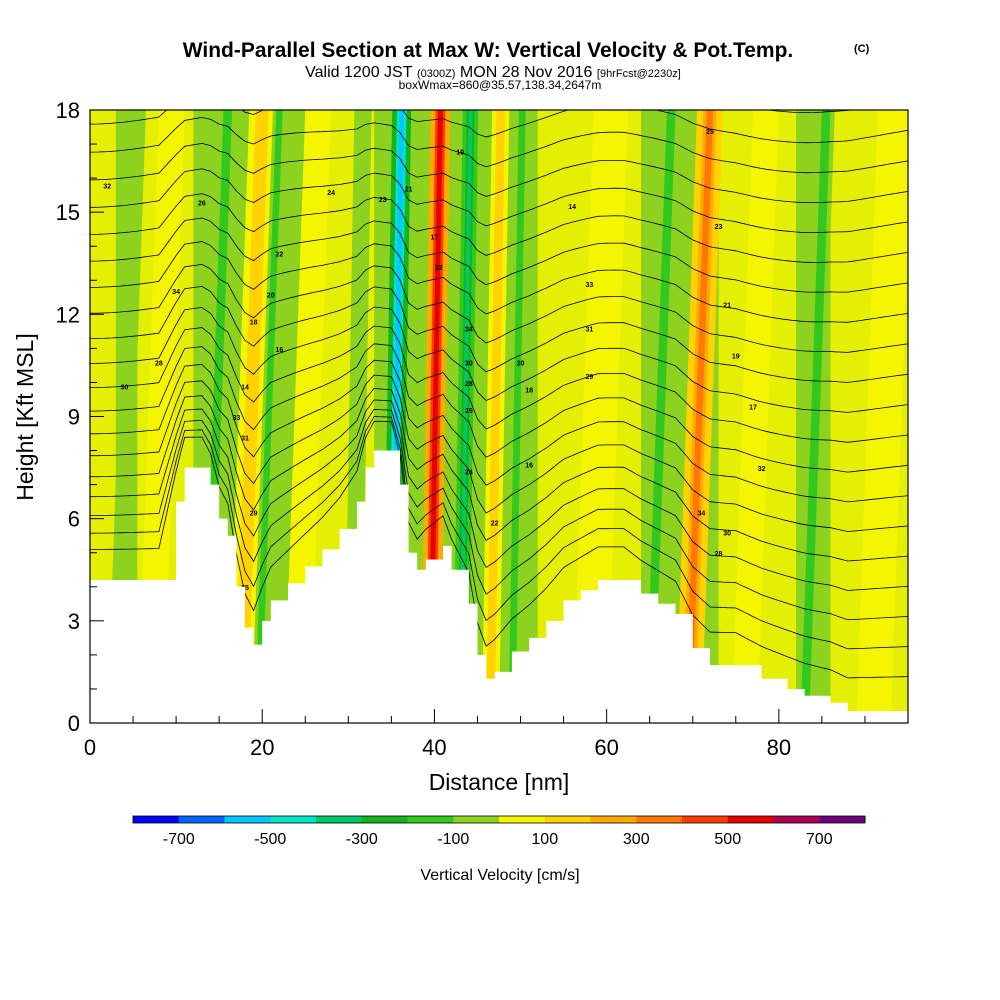 Image resolution: width=1000 pixels, height=1000 pixels. I want to click on subtitle-valid: Valid 1200 JST, so click(359, 72).